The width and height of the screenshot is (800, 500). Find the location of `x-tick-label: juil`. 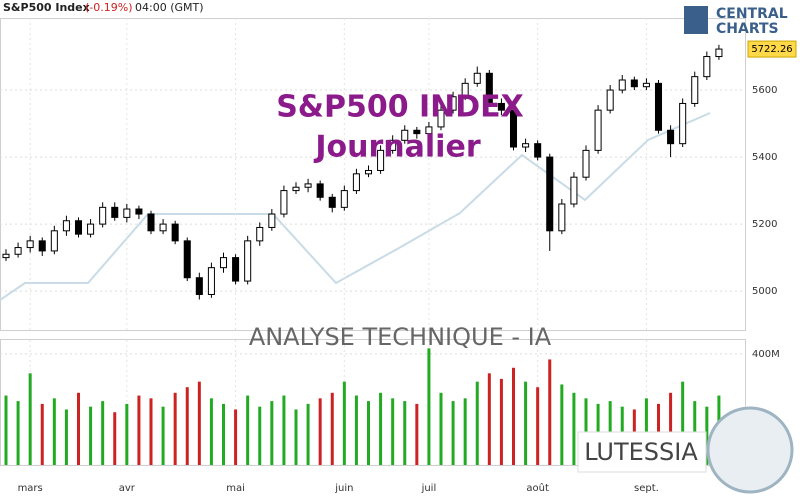

x-tick-label: juil is located at coordinates (429, 488).